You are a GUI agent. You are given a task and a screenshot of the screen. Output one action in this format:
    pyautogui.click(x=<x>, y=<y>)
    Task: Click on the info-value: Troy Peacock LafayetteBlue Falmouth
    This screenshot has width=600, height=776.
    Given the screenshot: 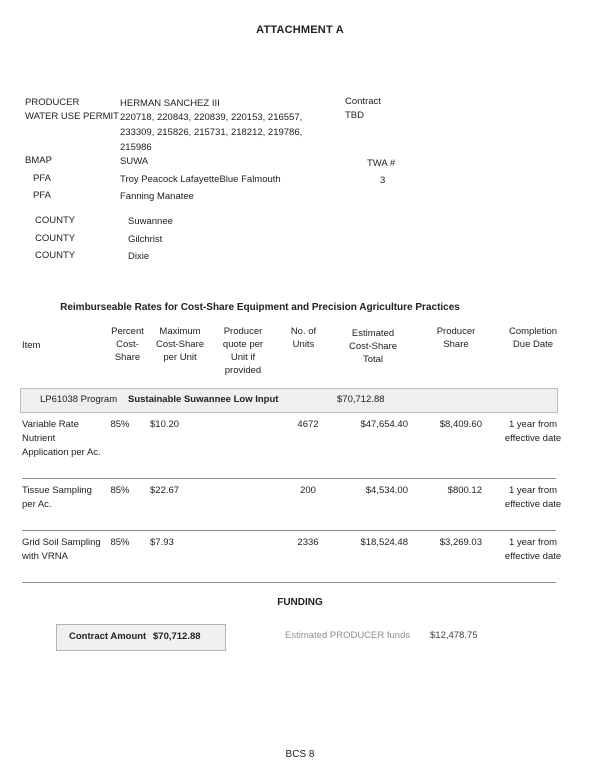 What is the action you would take?
    pyautogui.click(x=200, y=179)
    